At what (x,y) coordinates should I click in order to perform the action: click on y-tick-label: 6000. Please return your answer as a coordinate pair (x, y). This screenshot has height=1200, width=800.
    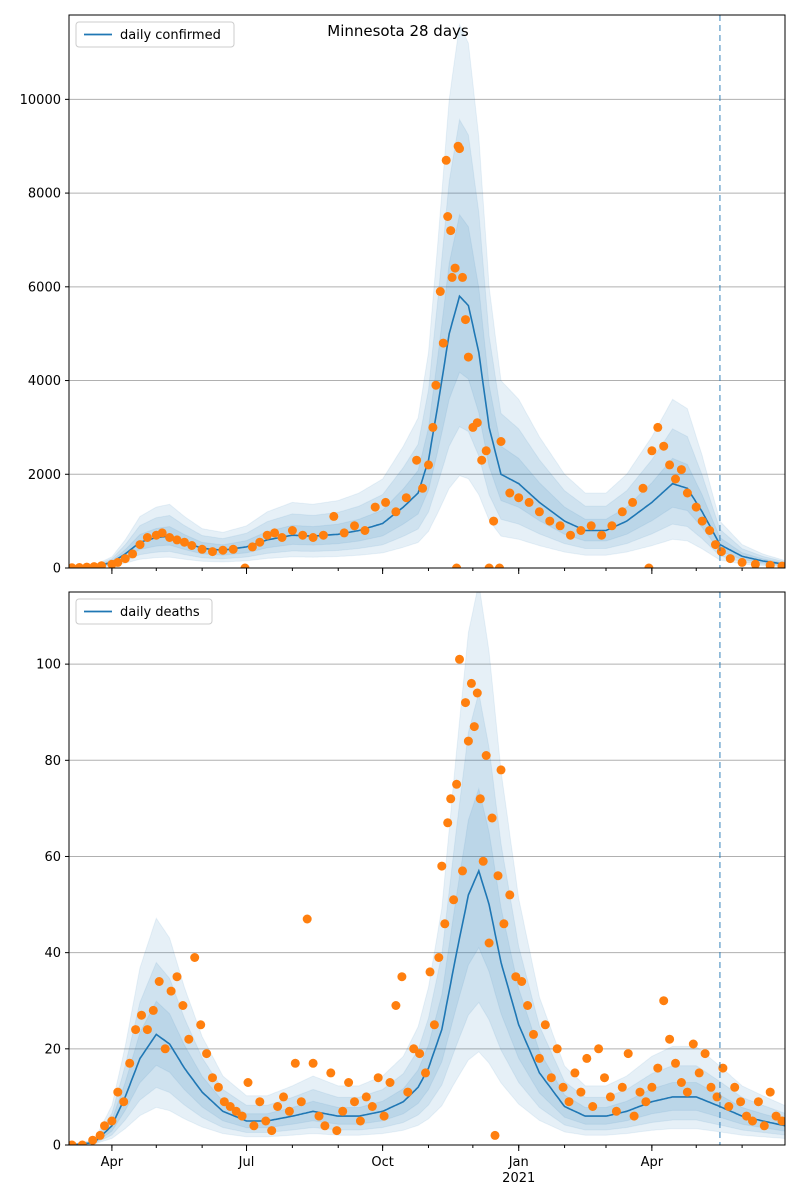
    Looking at the image, I should click on (44, 287).